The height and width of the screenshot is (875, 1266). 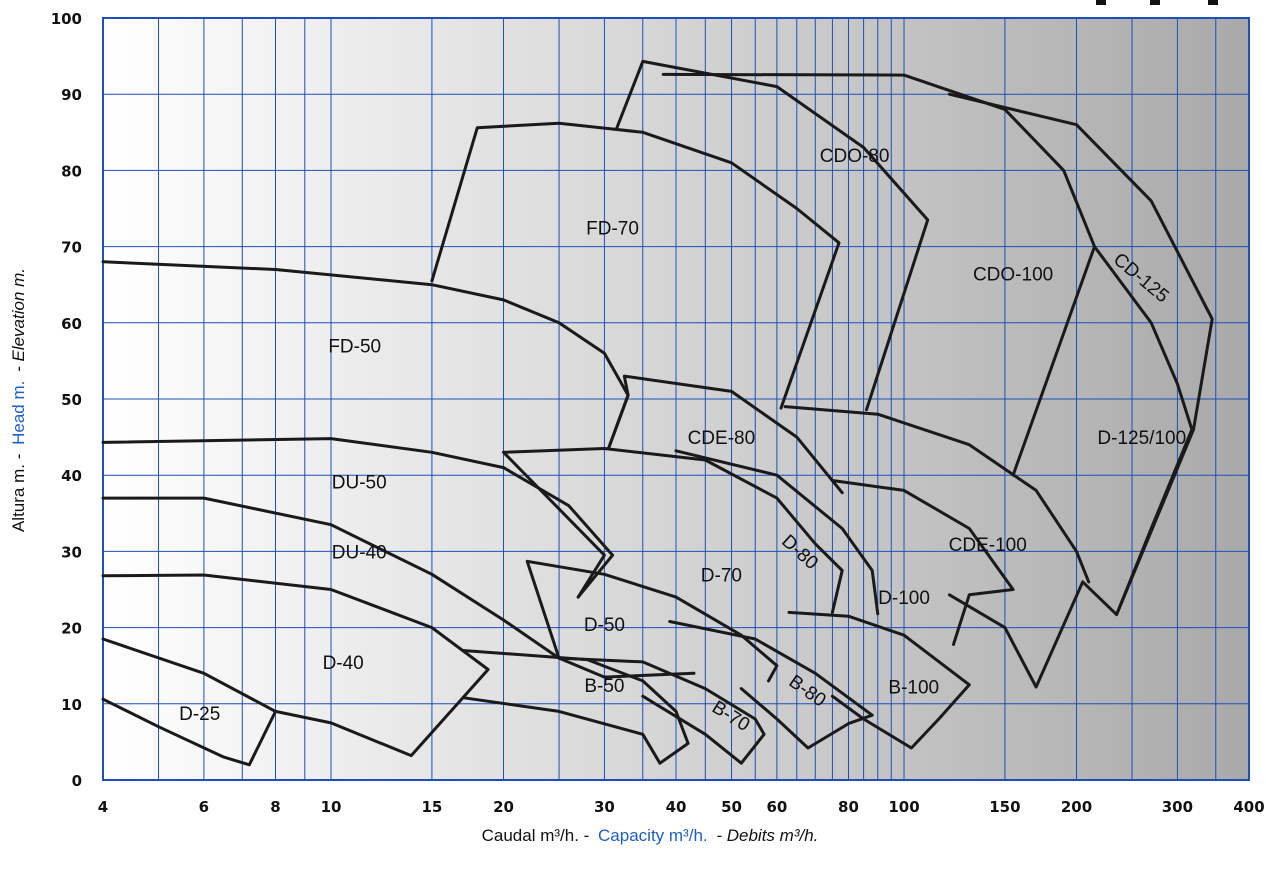 What do you see at coordinates (767, 835) in the screenshot?
I see `x-axis-label-french: - Debits m³/h.` at bounding box center [767, 835].